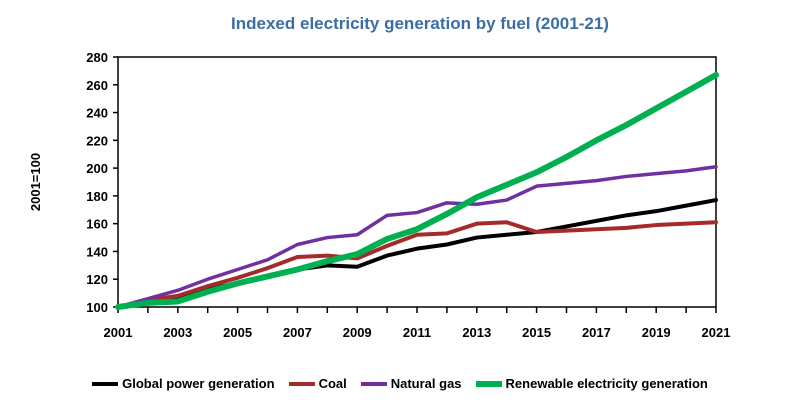  Describe the element at coordinates (716, 332) in the screenshot. I see `x-tick-label: 2021` at that location.